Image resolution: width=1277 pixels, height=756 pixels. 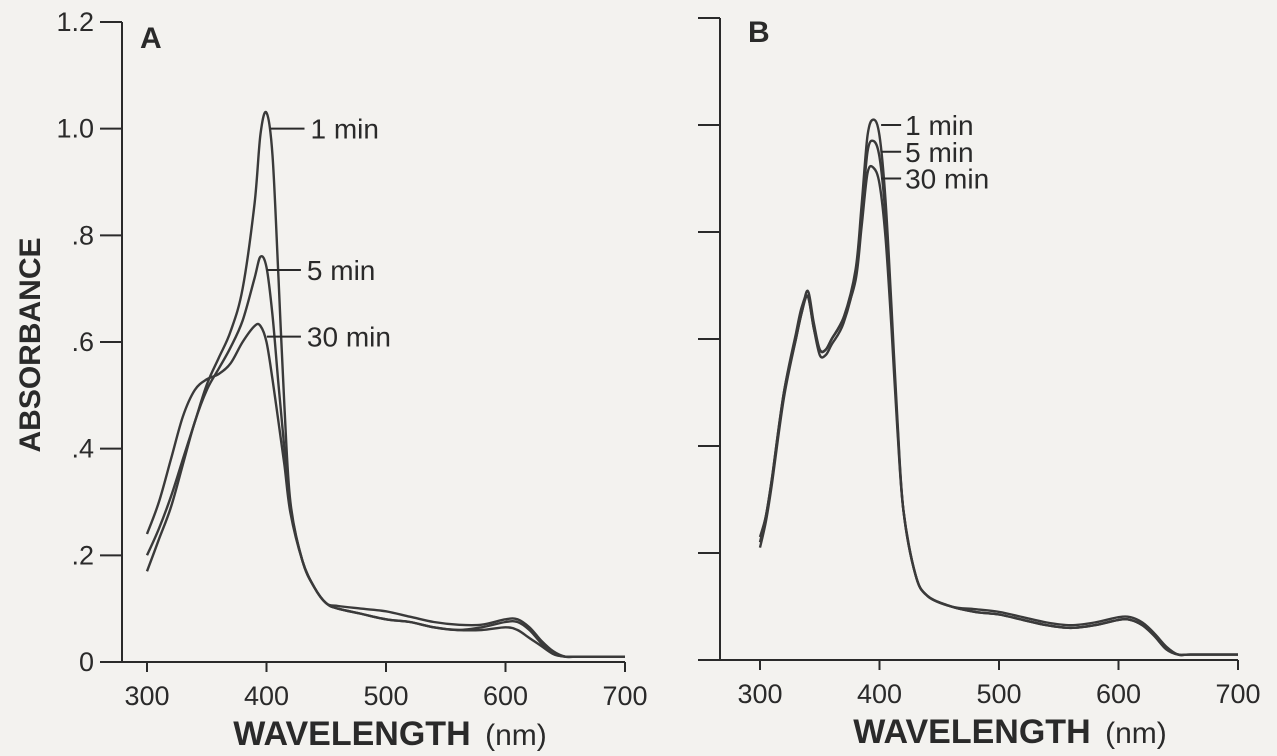 I want to click on panel-b-annotation-label: 1 min, so click(x=939, y=125).